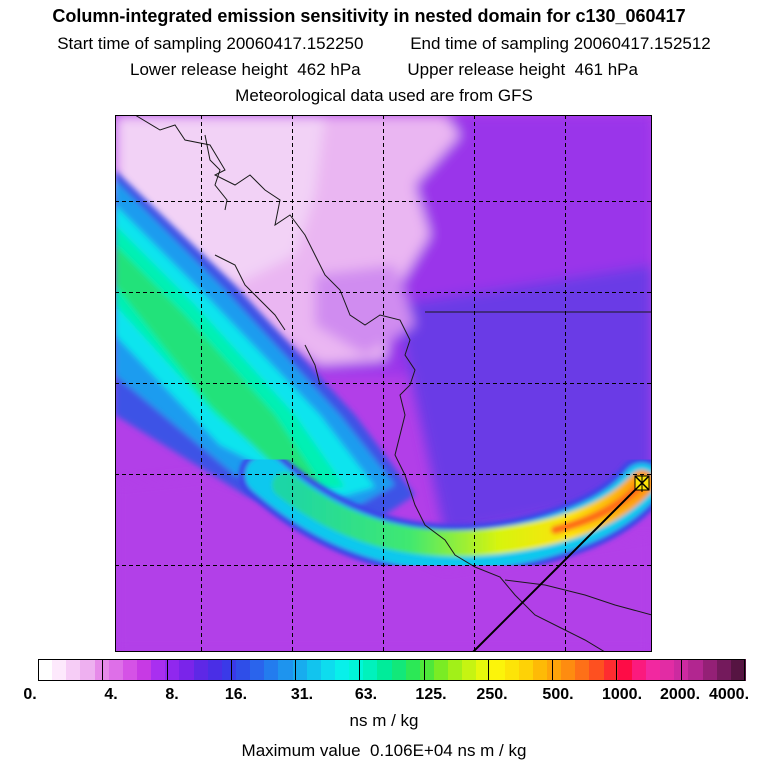 The image size is (768, 768). I want to click on field-blue-east, so click(523, 400).